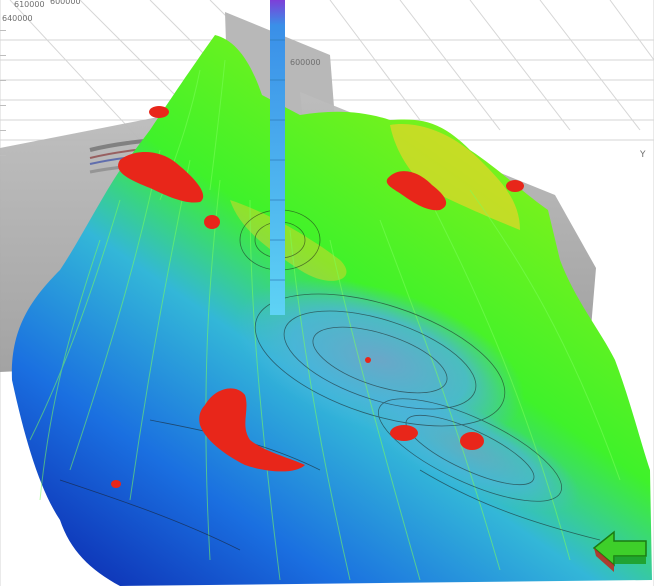 This screenshot has height=586, width=654. I want to click on axis-tick-640000: 640000, so click(17, 18).